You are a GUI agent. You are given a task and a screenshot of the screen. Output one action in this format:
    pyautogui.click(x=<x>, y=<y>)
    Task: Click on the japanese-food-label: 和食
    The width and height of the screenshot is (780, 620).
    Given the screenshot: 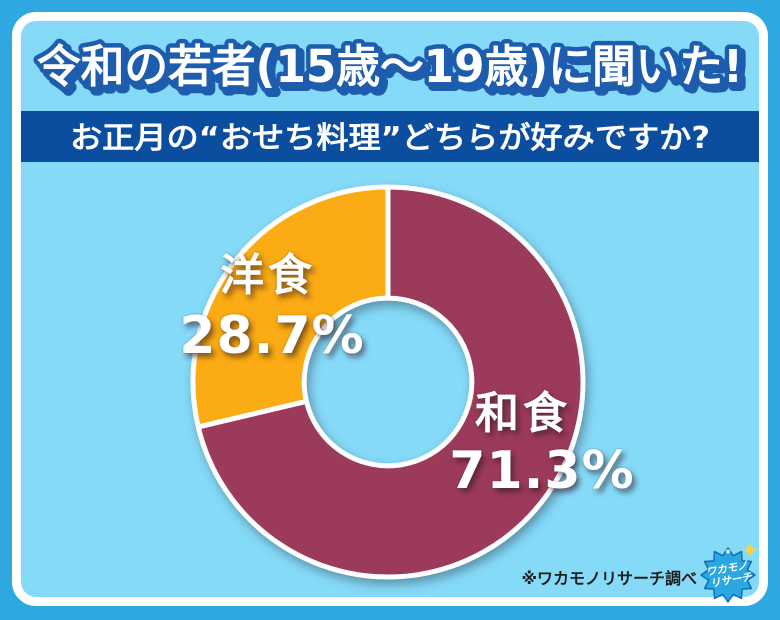 What is the action you would take?
    pyautogui.click(x=523, y=413)
    